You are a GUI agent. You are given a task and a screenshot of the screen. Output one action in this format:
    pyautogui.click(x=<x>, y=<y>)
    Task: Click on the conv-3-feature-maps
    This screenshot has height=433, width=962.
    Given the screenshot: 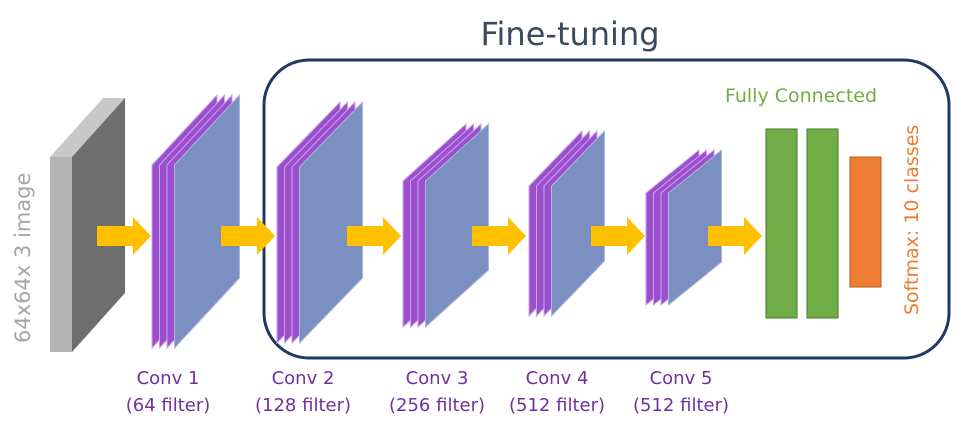 What is the action you would take?
    pyautogui.click(x=445, y=225)
    